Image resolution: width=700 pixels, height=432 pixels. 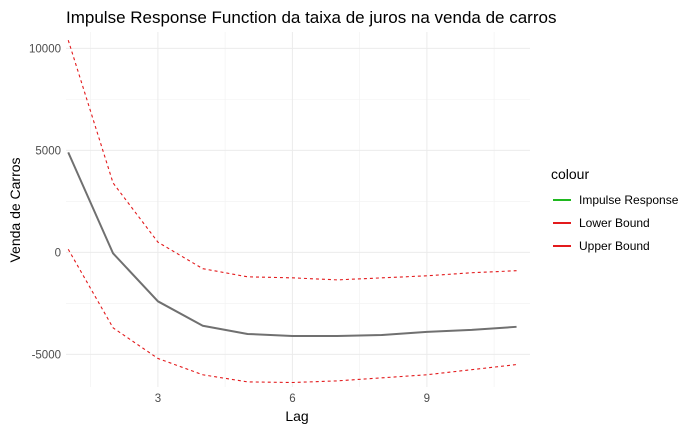 I want to click on legend-title: colour, so click(x=570, y=174).